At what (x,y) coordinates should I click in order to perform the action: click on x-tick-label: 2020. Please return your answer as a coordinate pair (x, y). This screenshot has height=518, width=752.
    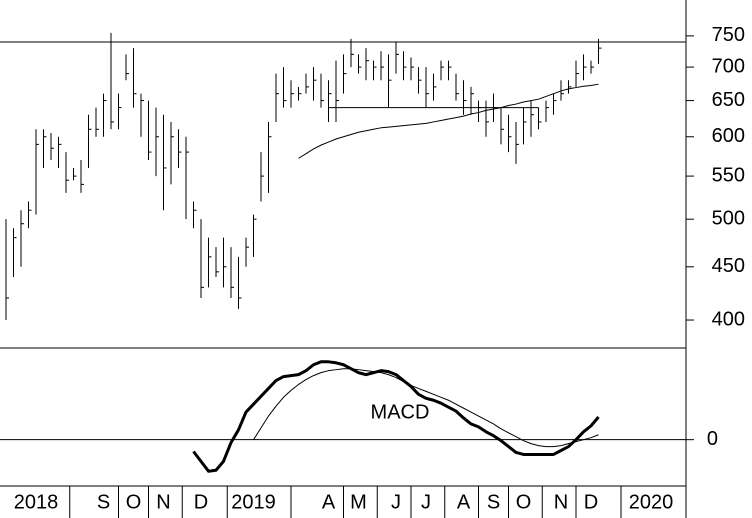
    Looking at the image, I should click on (651, 502).